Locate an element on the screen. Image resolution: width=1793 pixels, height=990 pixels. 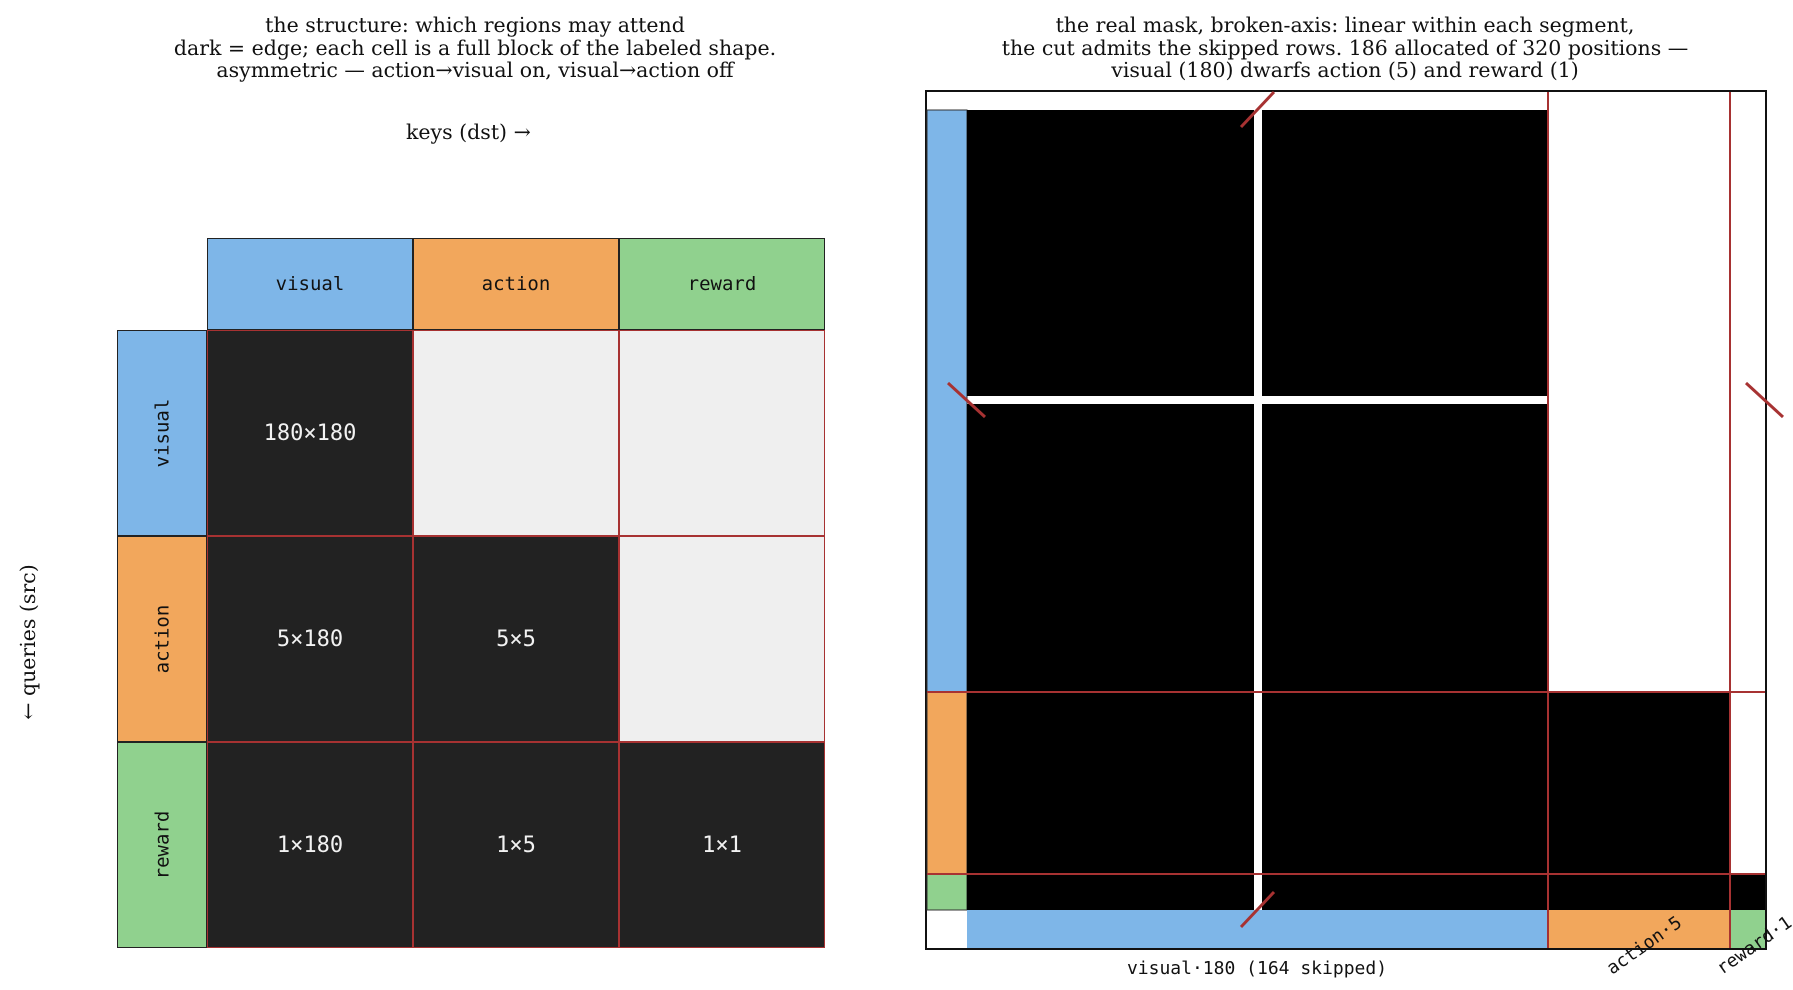
block-reward-reward-label: 1×1 is located at coordinates (722, 845).